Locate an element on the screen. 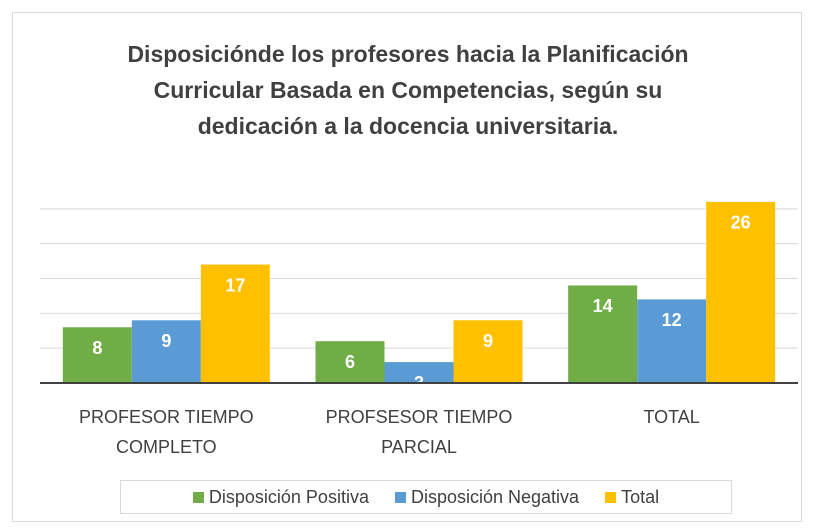 The image size is (816, 531). legend-item: Total is located at coordinates (632, 497).